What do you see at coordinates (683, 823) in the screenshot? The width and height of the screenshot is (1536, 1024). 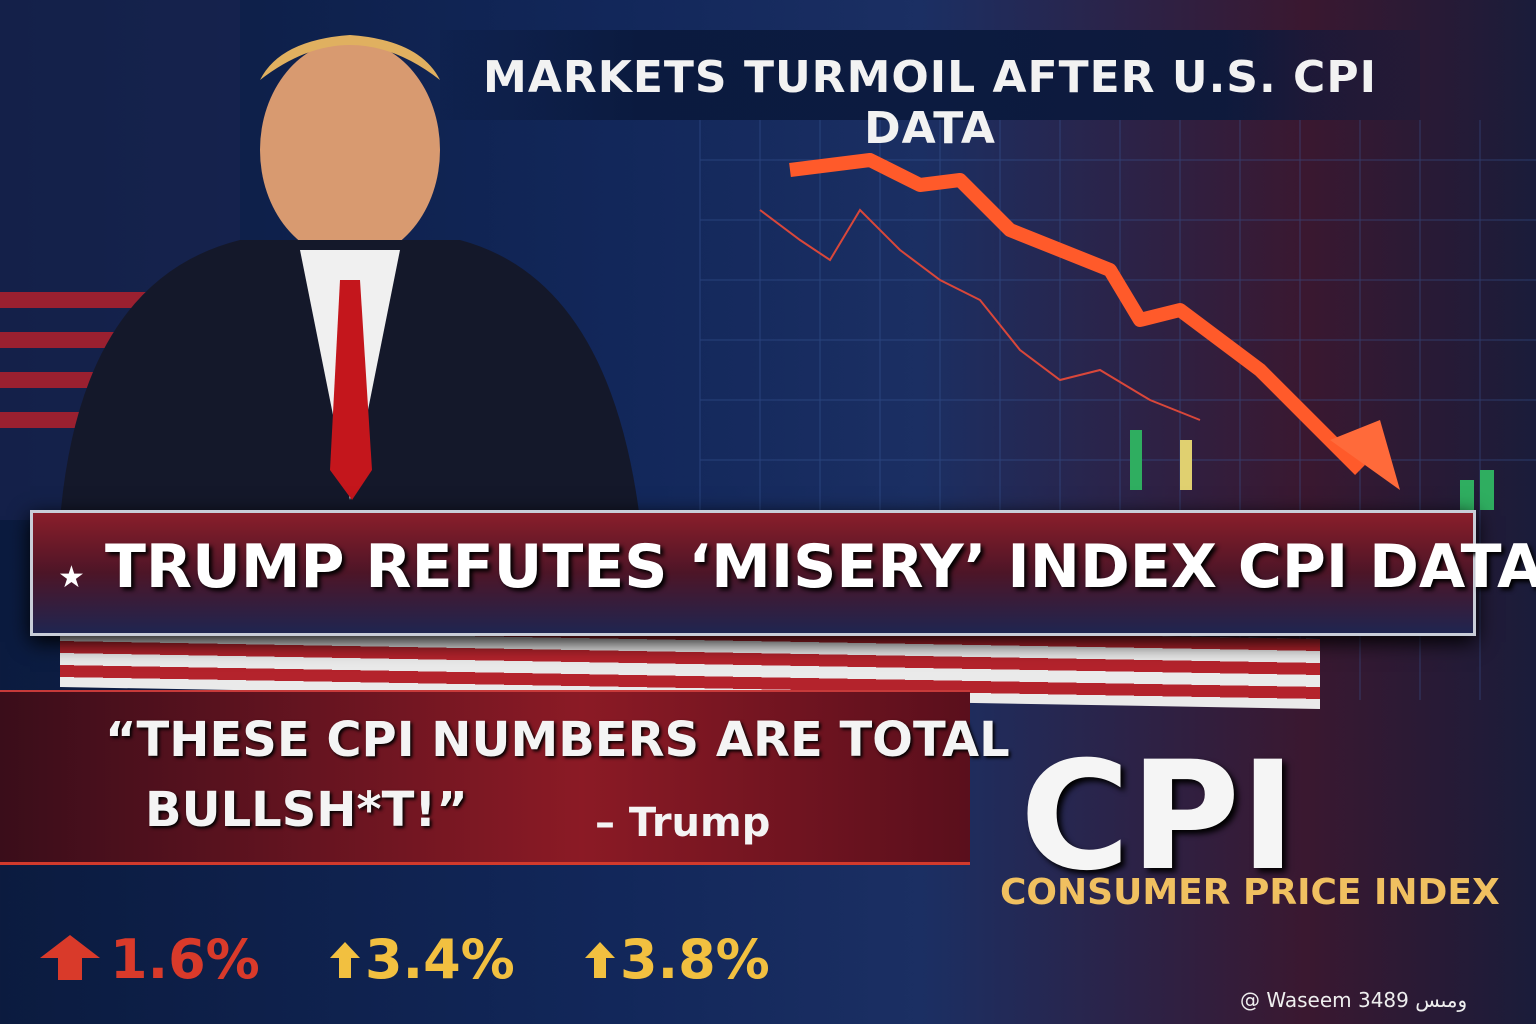 I see `quote-attribution: – Trump` at bounding box center [683, 823].